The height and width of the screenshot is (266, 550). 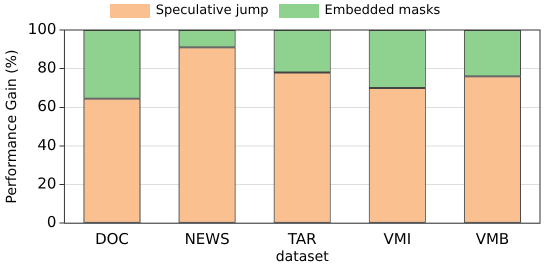 What do you see at coordinates (382, 10) in the screenshot?
I see `legend-label: Embedded masks` at bounding box center [382, 10].